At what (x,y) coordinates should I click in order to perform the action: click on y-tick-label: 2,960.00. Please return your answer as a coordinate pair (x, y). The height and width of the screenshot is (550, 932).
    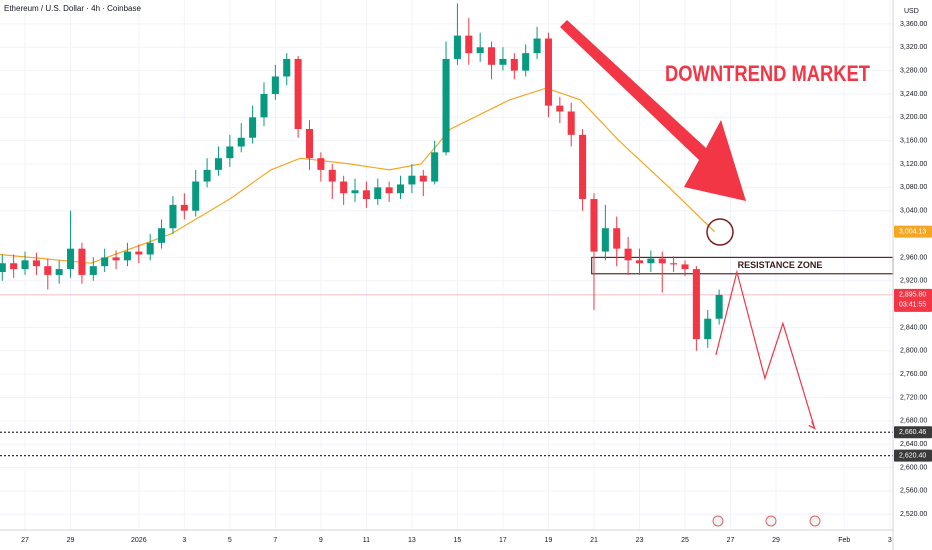
    Looking at the image, I should click on (913, 257).